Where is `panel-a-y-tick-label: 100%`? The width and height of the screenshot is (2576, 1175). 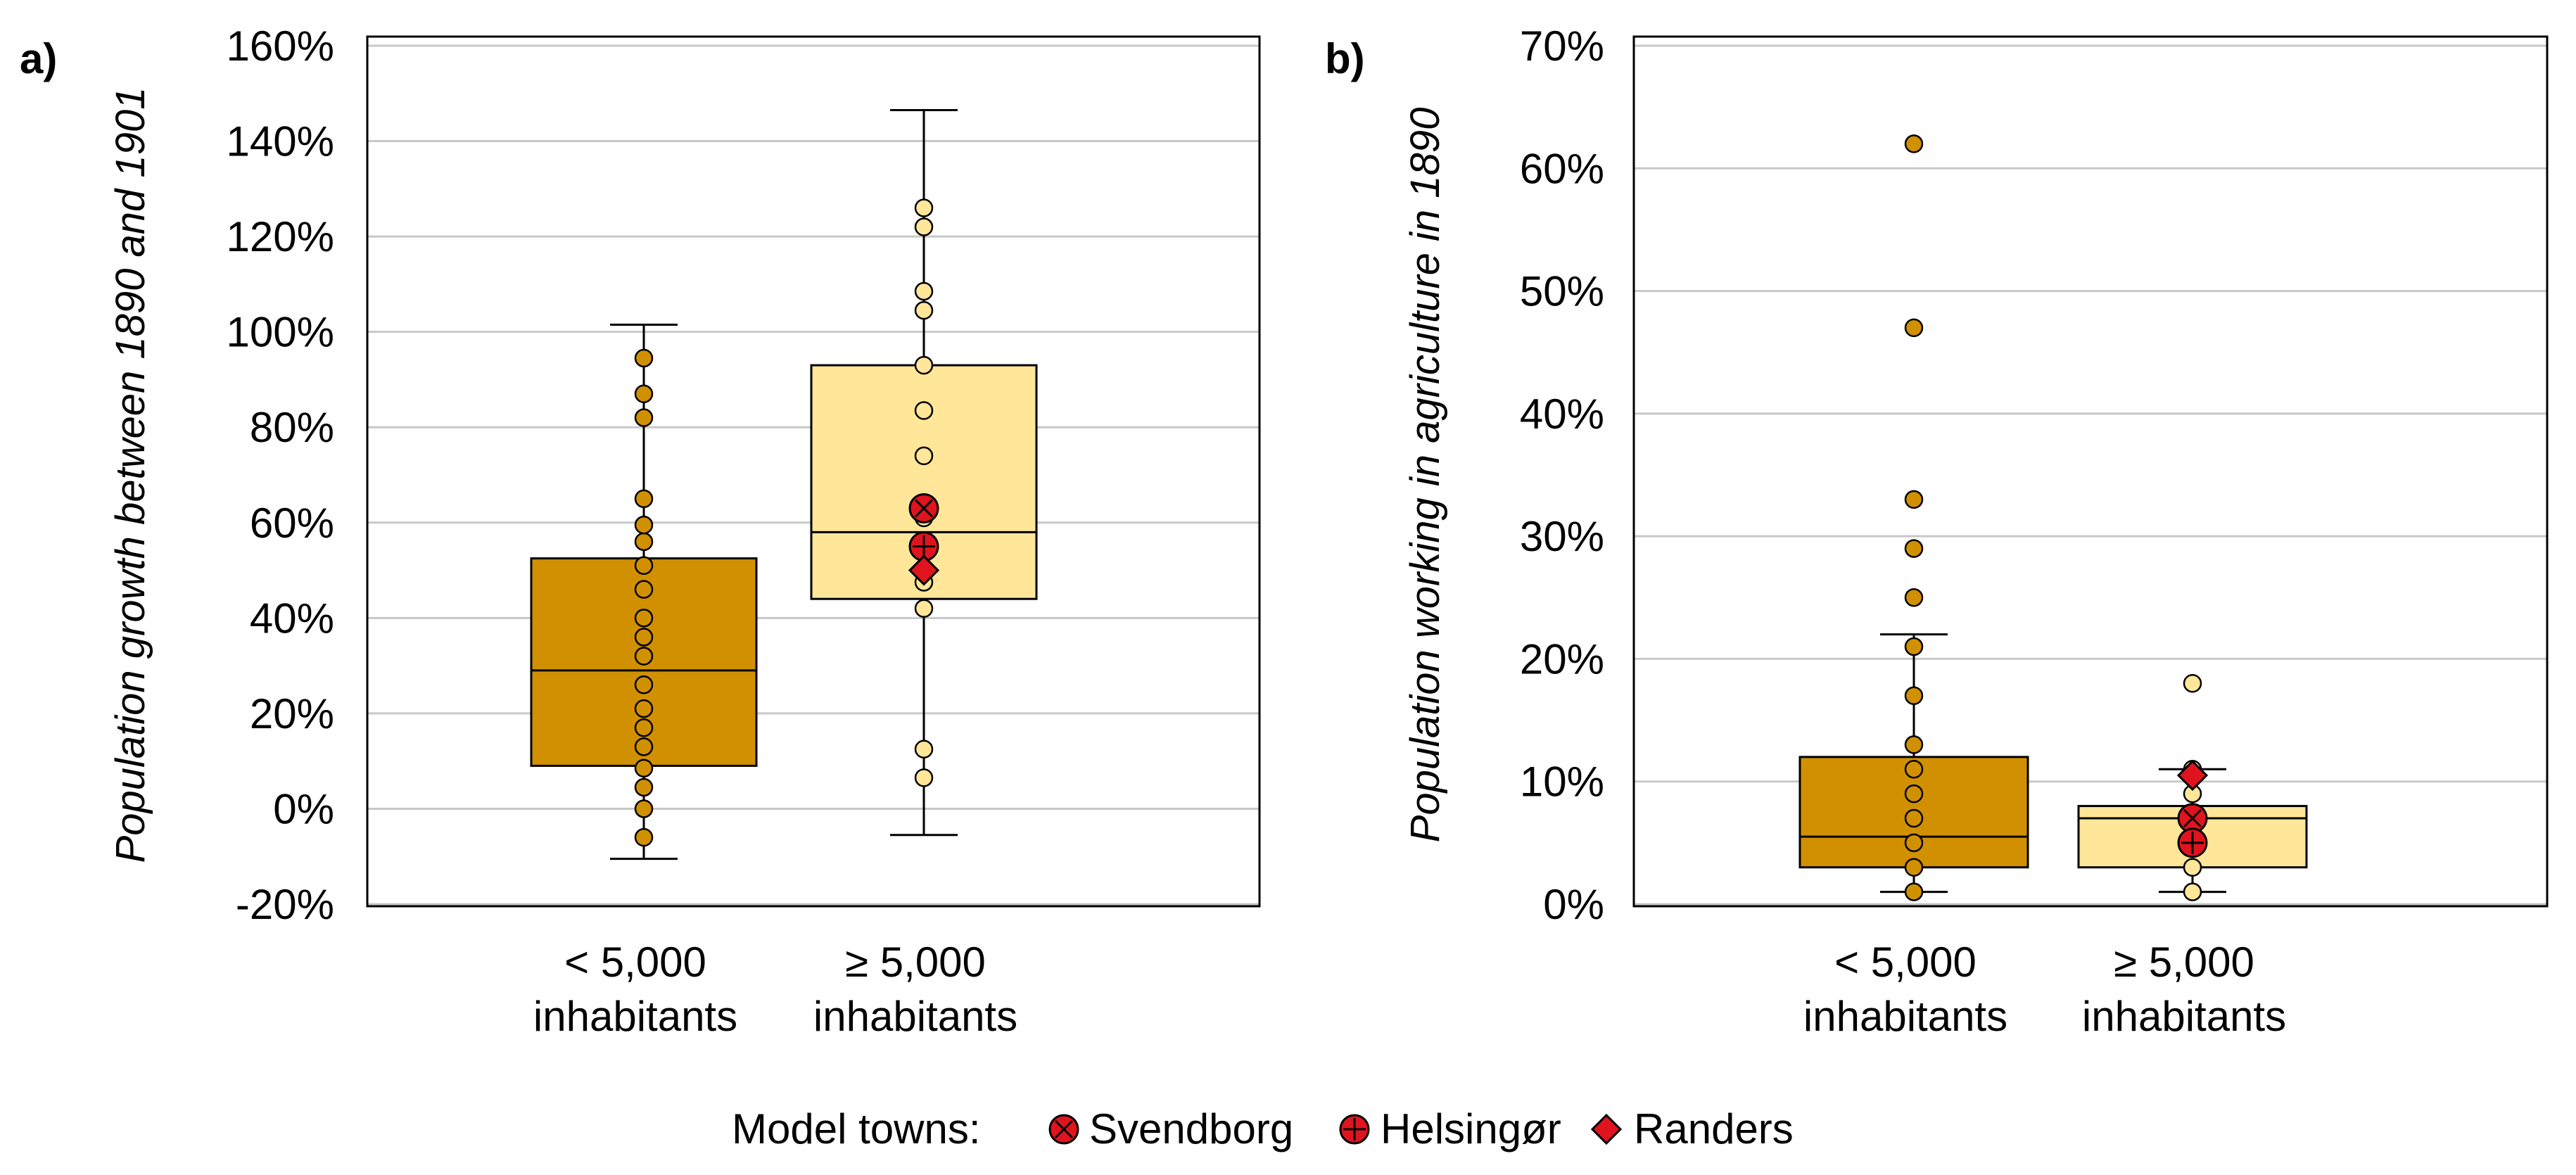
panel-a-y-tick-label: 100% is located at coordinates (280, 332).